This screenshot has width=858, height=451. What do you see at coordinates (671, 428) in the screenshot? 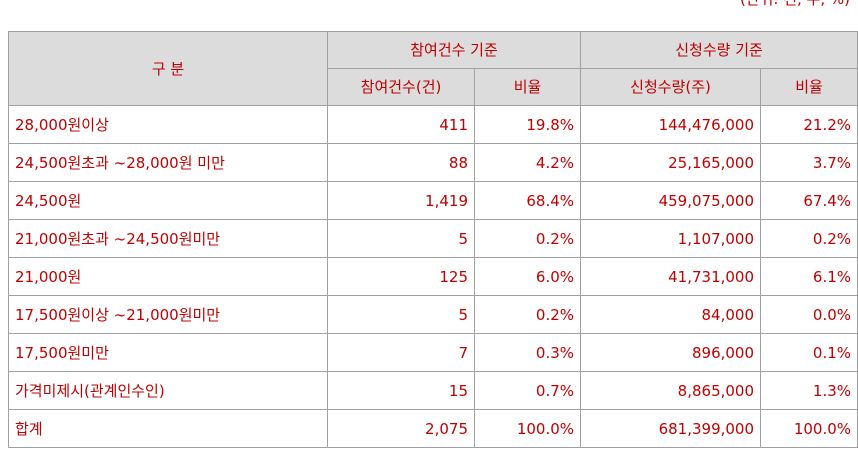
I see `total-quantity: 681,399,000` at bounding box center [671, 428].